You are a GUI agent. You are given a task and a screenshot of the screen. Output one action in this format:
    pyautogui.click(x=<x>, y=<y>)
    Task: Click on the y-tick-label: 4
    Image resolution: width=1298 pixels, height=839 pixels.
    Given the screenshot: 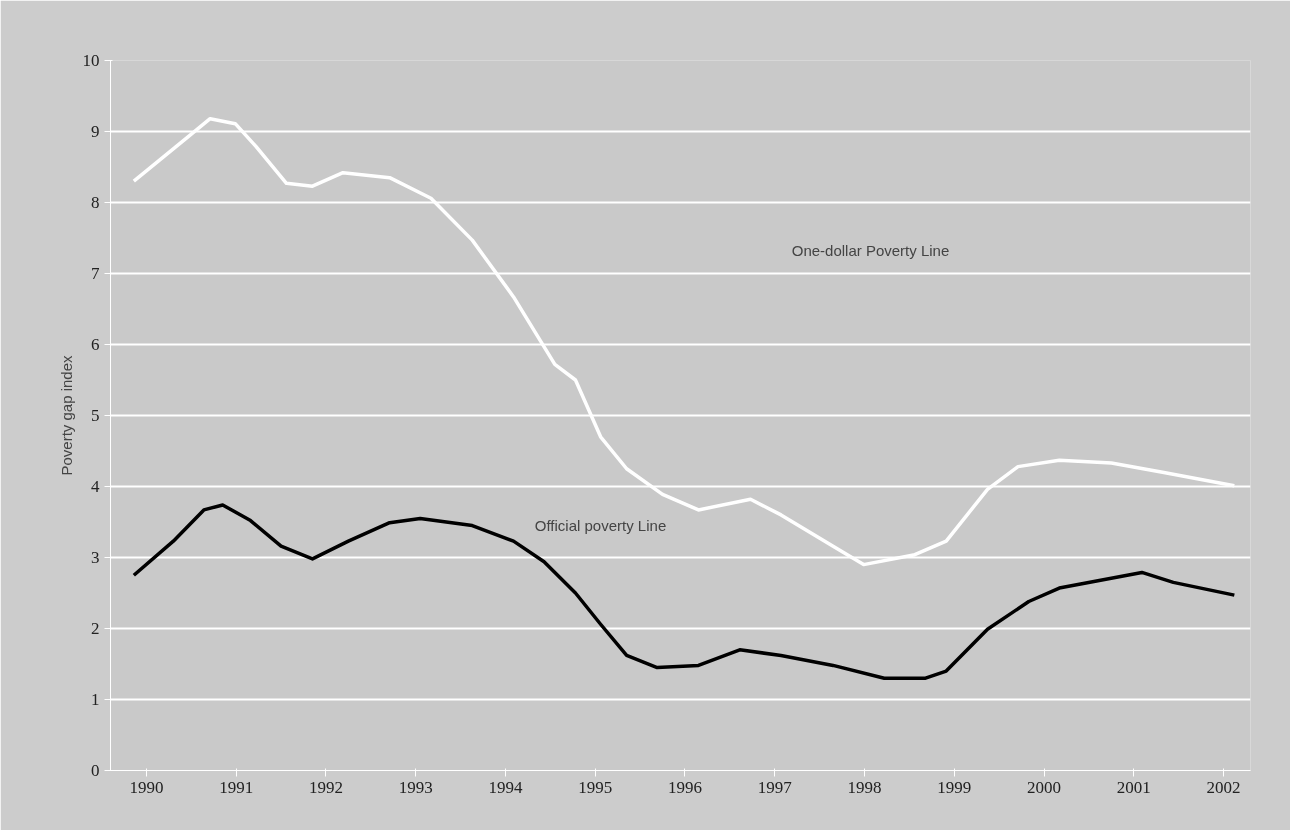 What is the action you would take?
    pyautogui.click(x=95, y=486)
    